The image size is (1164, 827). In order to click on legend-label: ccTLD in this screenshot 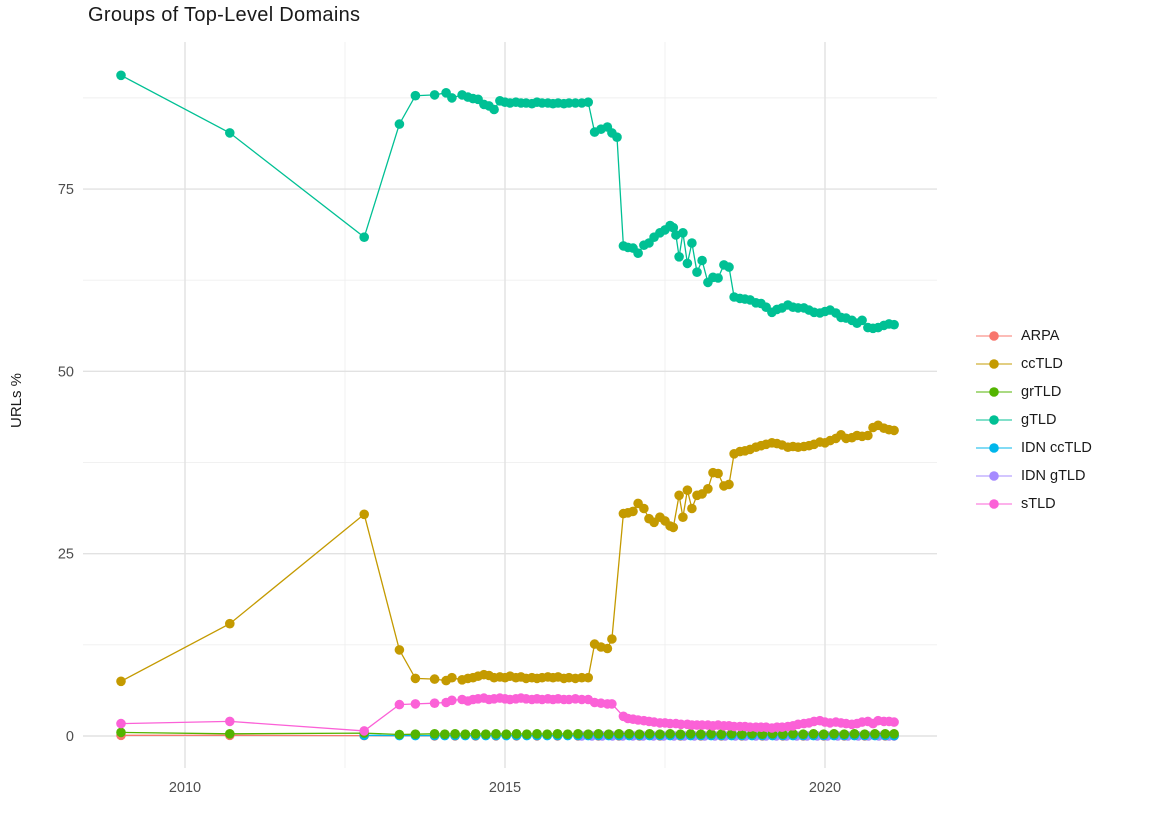, I will do `click(1042, 364)`.